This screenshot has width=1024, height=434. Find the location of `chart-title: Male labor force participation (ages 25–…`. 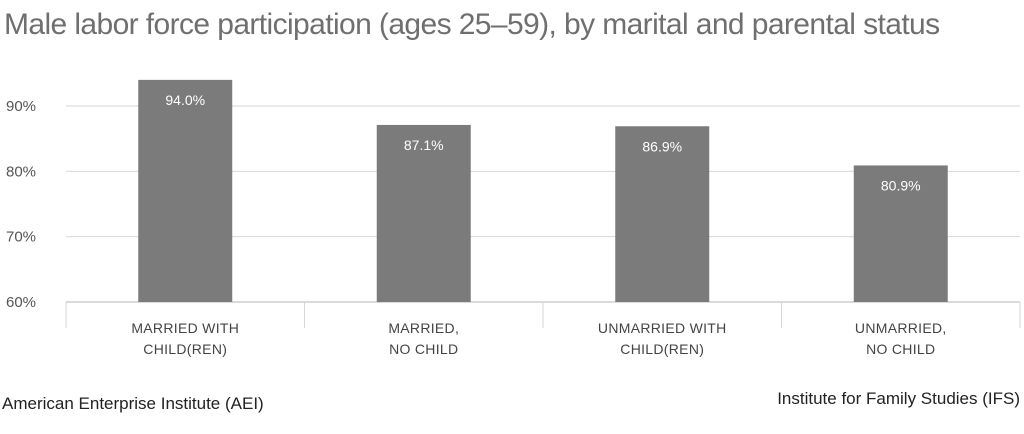

chart-title: Male labor force participation (ages 25–… is located at coordinates (472, 24).